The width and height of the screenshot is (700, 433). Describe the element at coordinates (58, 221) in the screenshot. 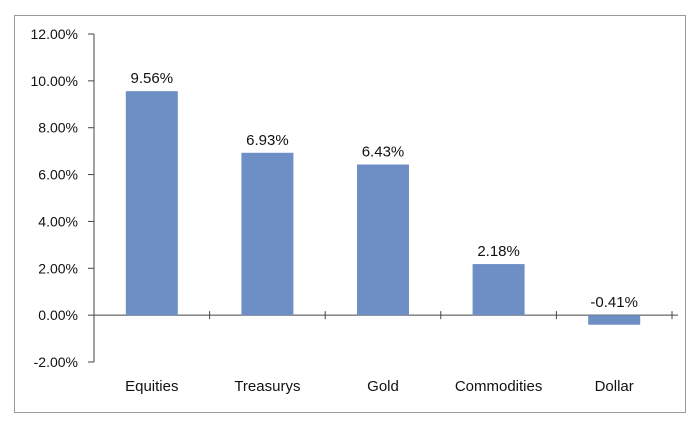

I see `y-tick-label: 4.00%` at that location.